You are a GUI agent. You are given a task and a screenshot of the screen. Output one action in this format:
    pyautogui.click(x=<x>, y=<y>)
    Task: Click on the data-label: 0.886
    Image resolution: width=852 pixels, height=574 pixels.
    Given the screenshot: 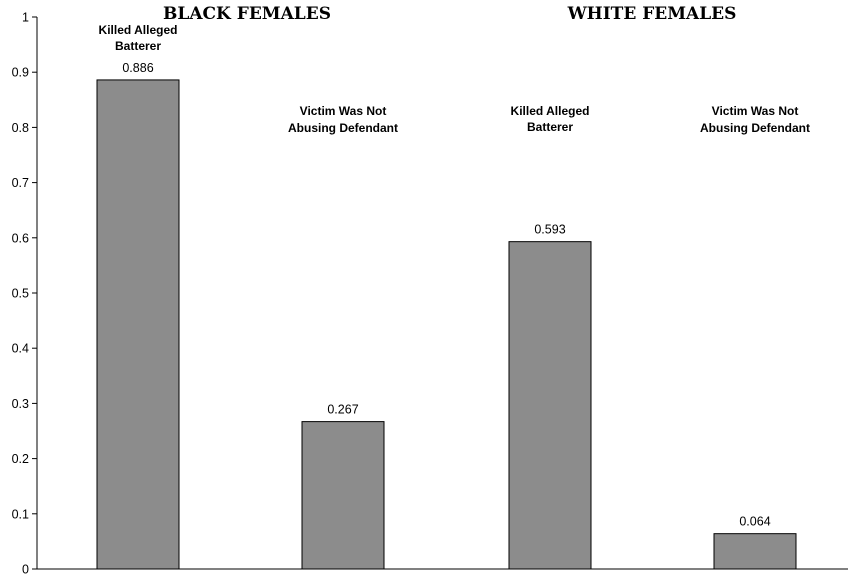 What is the action you would take?
    pyautogui.click(x=137, y=68)
    